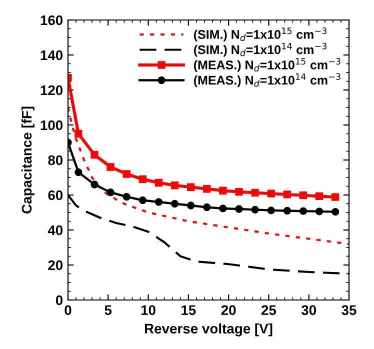 This screenshot has height=349, width=374. I want to click on x-tick-label: 10, so click(148, 310).